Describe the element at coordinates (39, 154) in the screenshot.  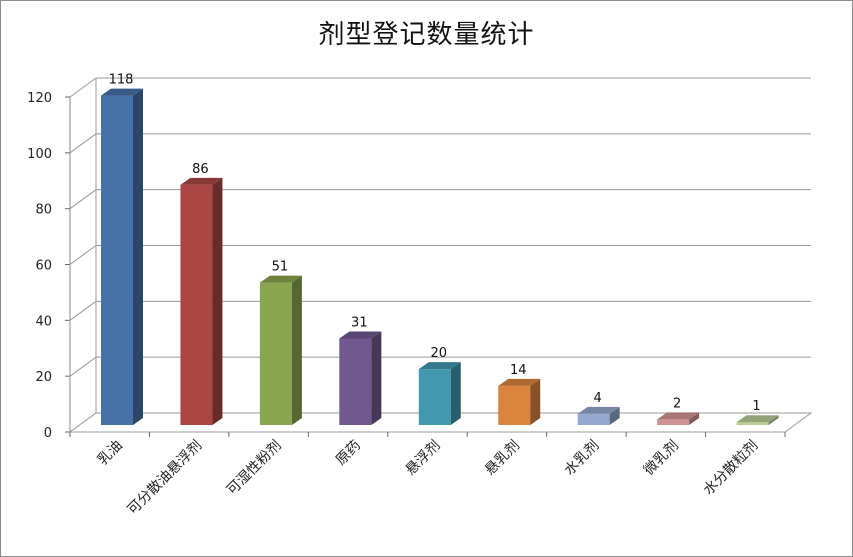
I see `y-tick-label: 100` at that location.